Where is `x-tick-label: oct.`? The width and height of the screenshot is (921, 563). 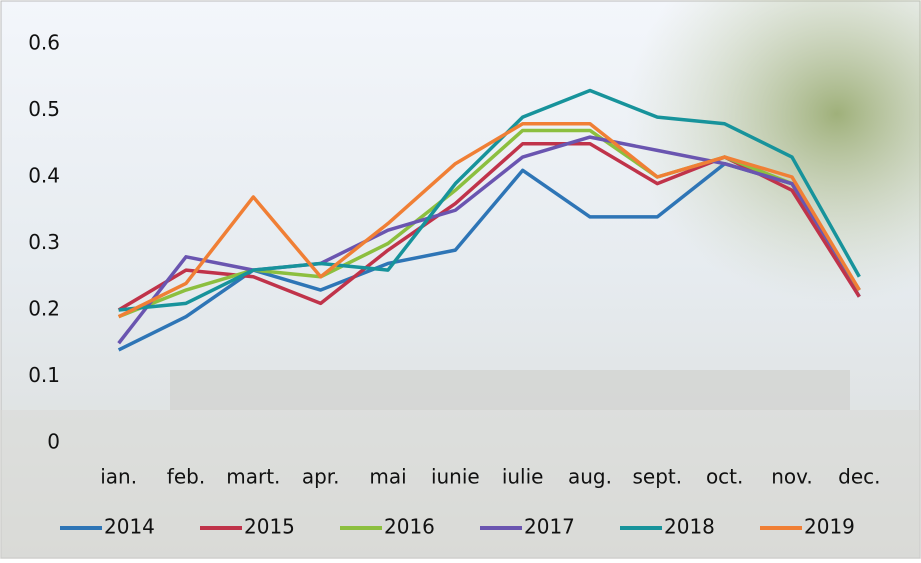 x-tick-label: oct. is located at coordinates (724, 477).